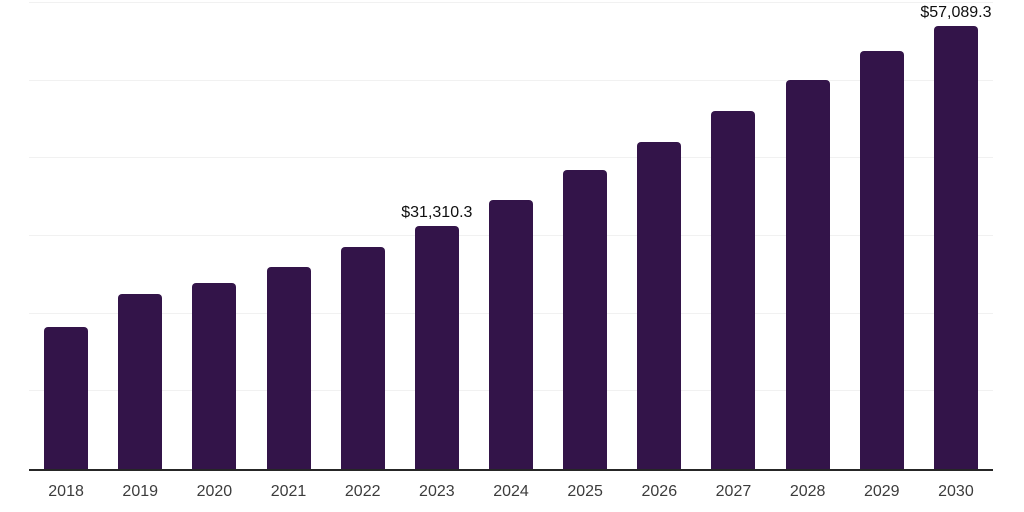  I want to click on x-axis-line, so click(511, 470).